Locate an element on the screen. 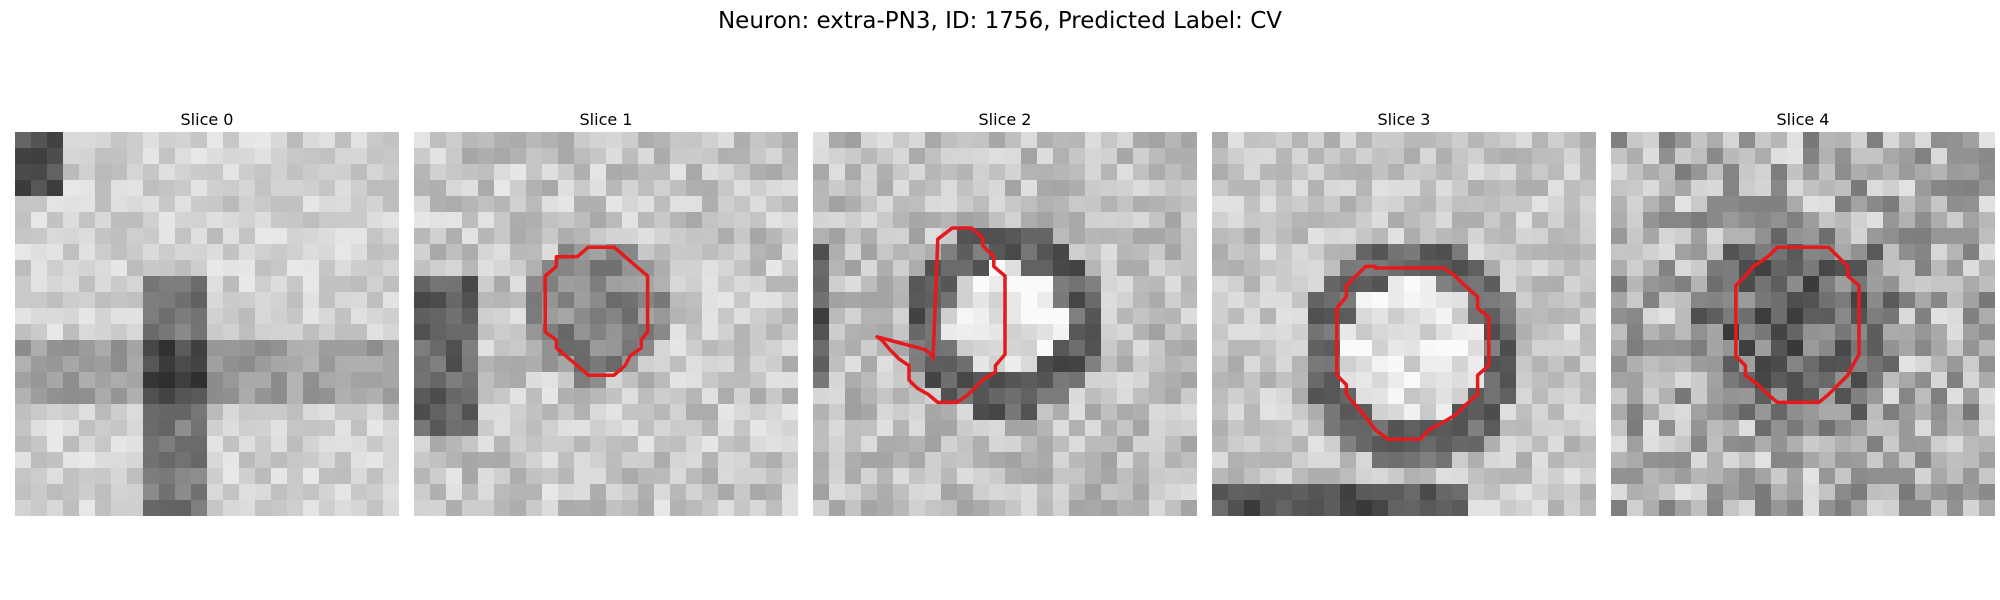  slice-title: Slice 4 is located at coordinates (1803, 119).